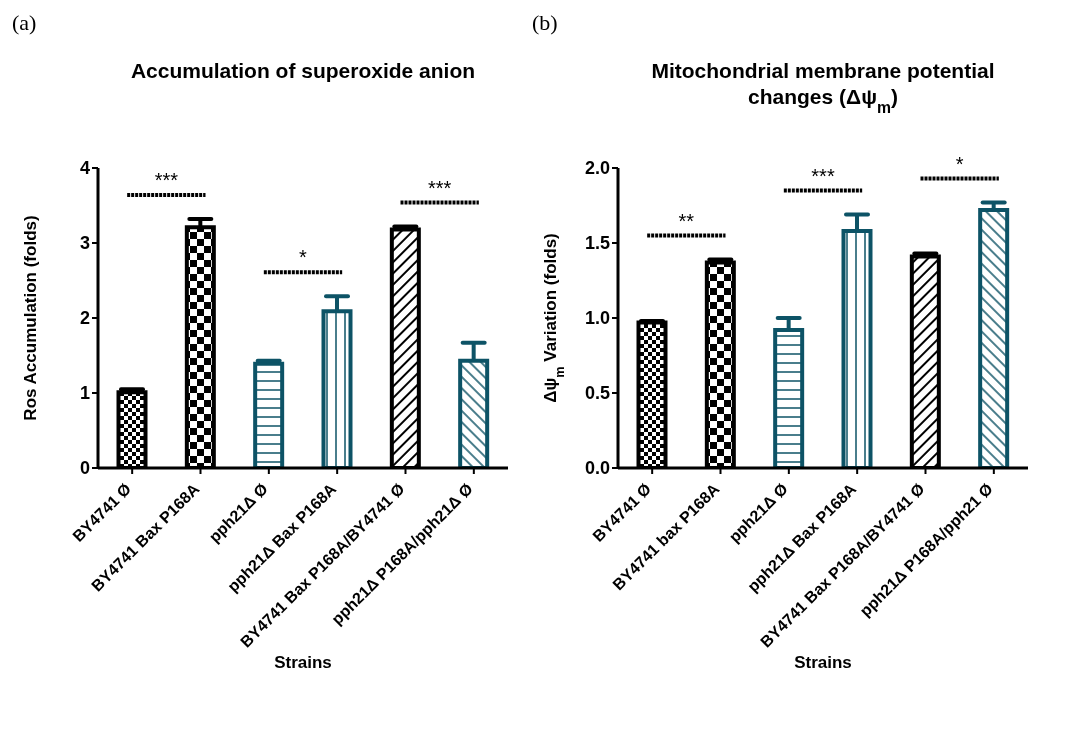  I want to click on y-tick-label: 1.0, so click(597, 318).